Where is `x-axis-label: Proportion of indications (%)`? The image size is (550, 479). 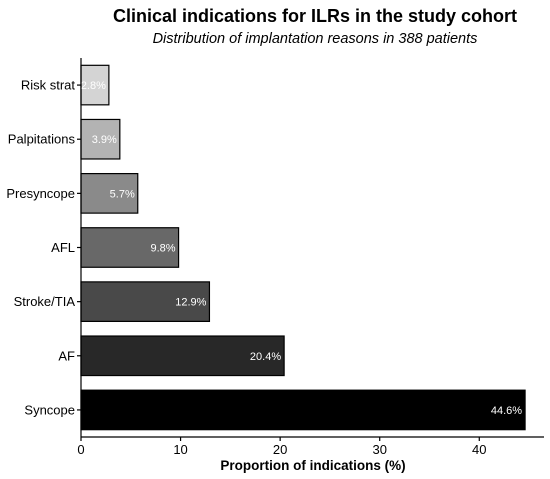 x-axis-label: Proportion of indications (%) is located at coordinates (312, 465).